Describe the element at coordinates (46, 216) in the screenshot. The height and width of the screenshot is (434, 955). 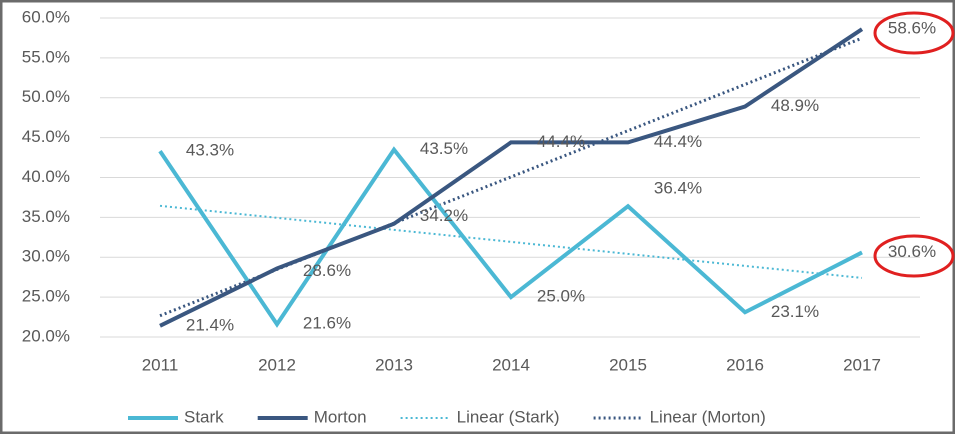
I see `y-tick-label: 35.0%` at that location.